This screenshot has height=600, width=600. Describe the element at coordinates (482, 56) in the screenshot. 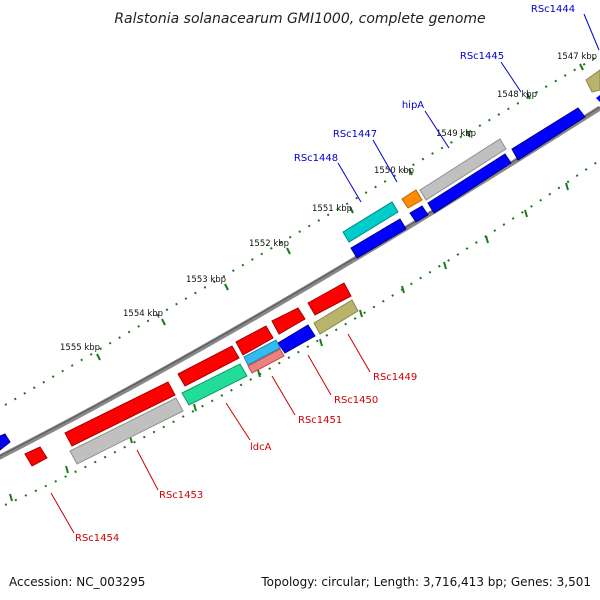

I see `gene-label-rsc1445: RSc1445` at that location.